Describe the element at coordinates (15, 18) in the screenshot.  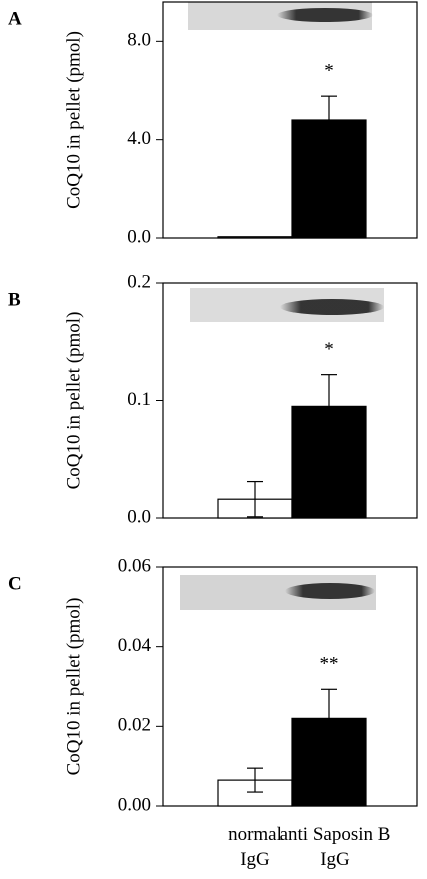
I see `panel-label: A` at that location.